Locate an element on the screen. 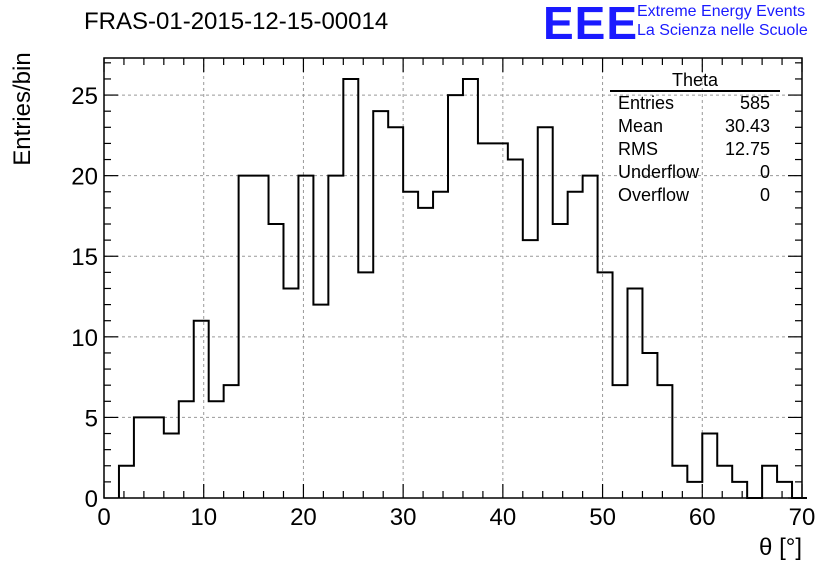  stats-row: RMS 12.75 is located at coordinates (695, 149).